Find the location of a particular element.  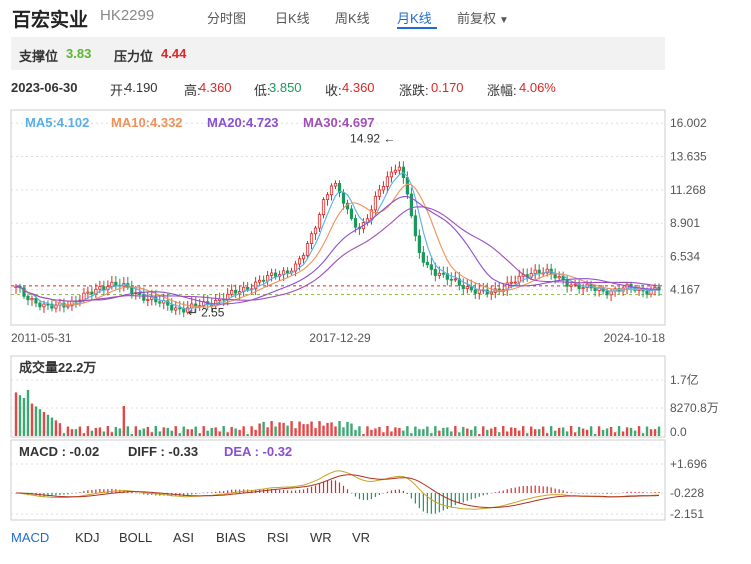

adjustment-dropdown: 前复权 ▼ is located at coordinates (483, 17).